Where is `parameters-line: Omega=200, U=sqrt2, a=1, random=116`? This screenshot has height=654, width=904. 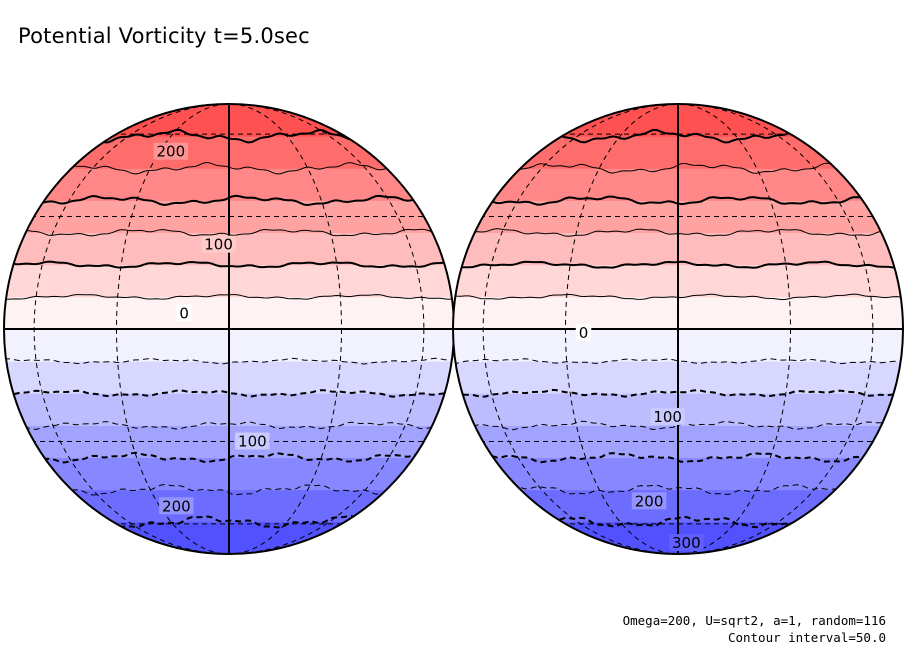 parameters-line: Omega=200, U=sqrt2, a=1, random=116 is located at coordinates (754, 620).